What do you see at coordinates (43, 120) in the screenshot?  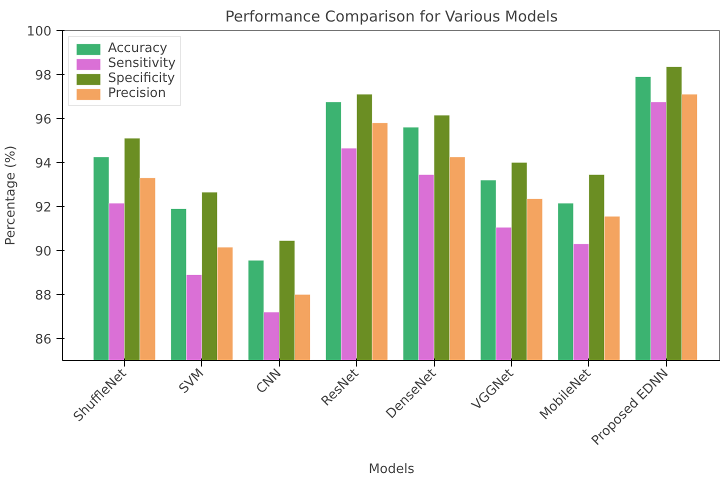 I see `y-tick-label: 96` at bounding box center [43, 120].